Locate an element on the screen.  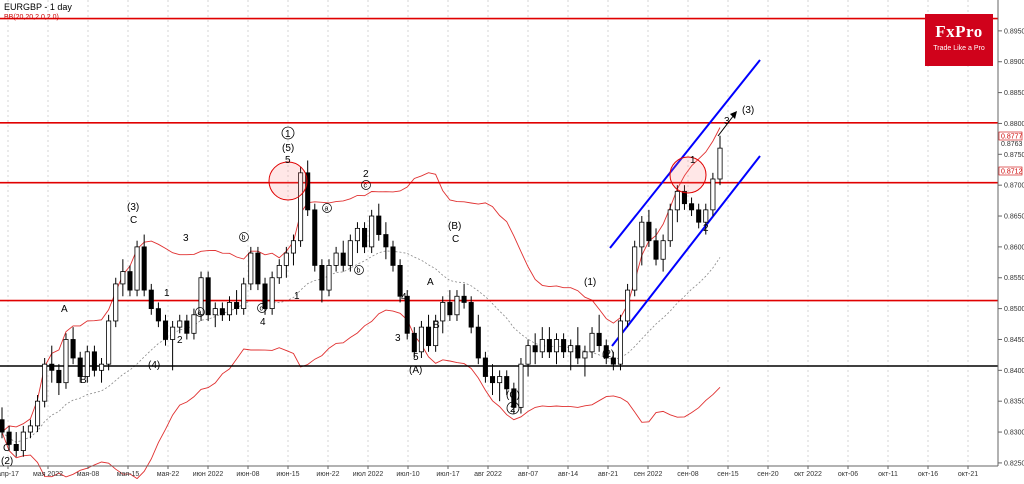
wave-label: 3 is located at coordinates (186, 238).